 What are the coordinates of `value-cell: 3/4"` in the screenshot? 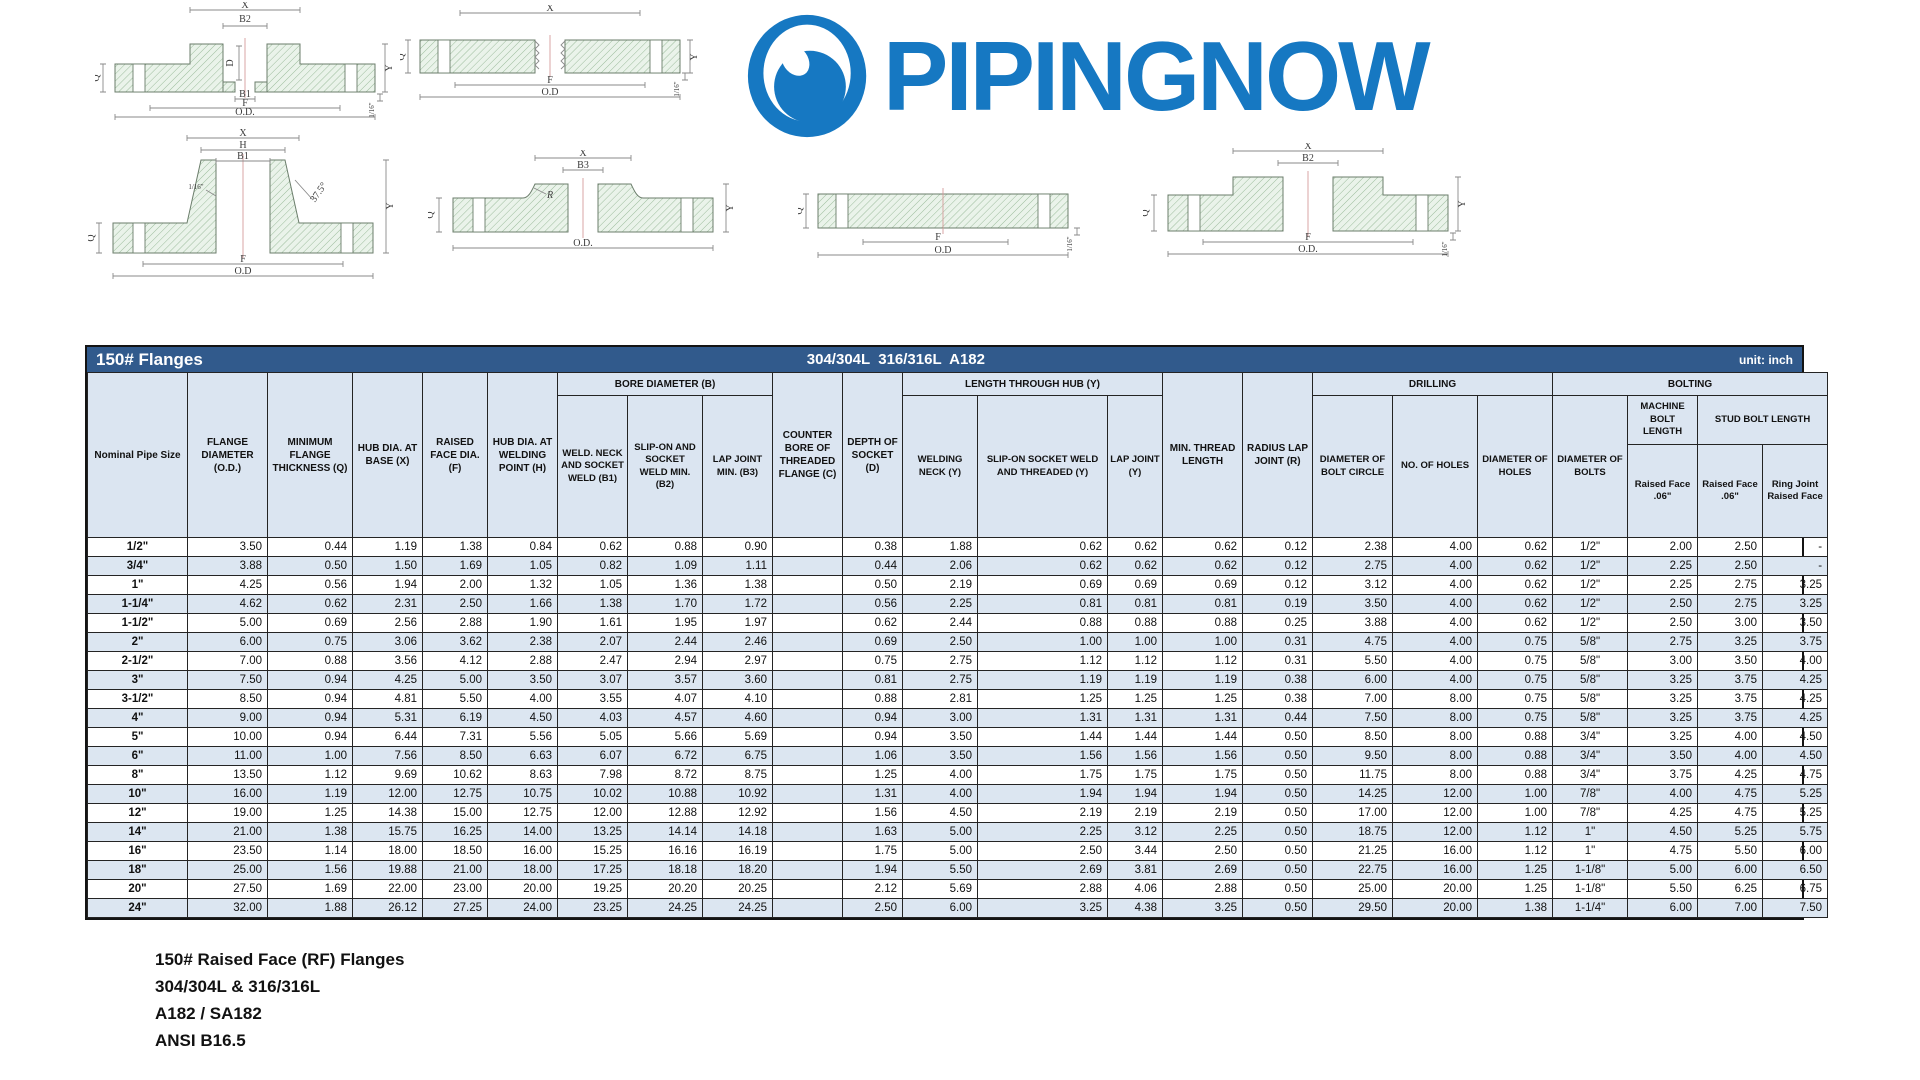 It's located at (1590, 737).